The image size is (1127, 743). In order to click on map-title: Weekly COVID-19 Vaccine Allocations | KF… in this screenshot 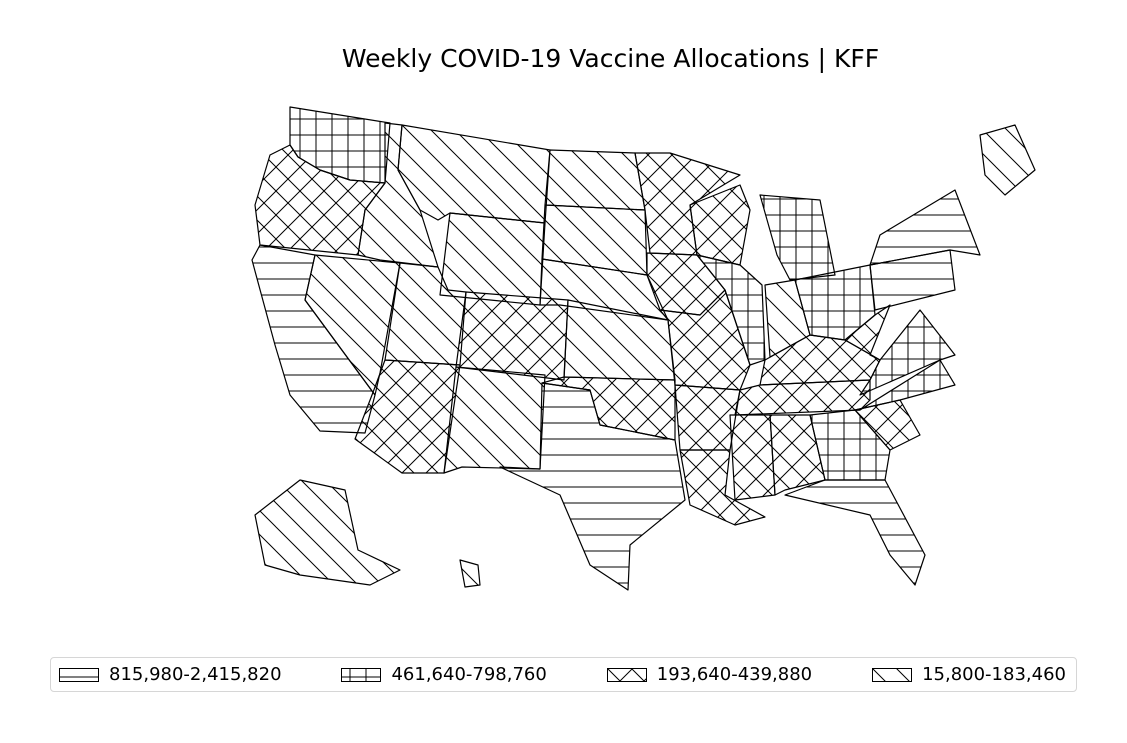, I will do `click(610, 58)`.